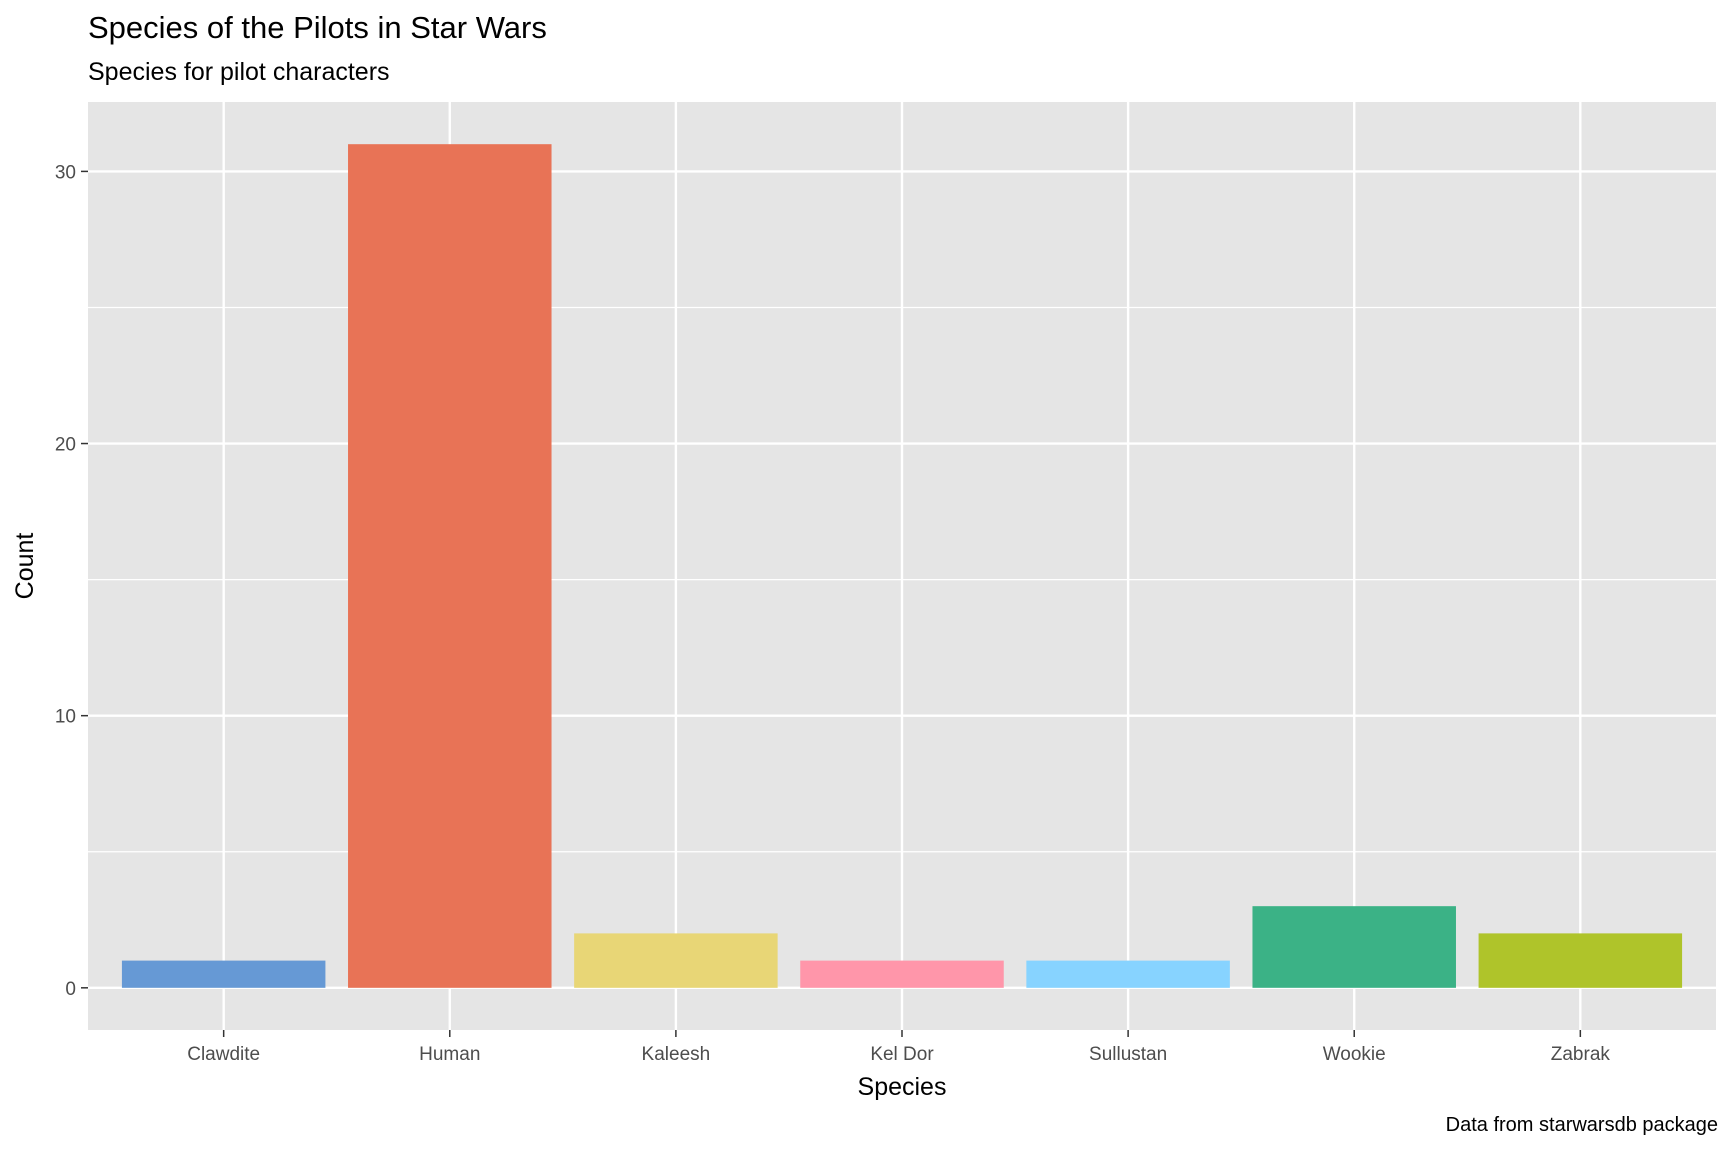  Describe the element at coordinates (1354, 1054) in the screenshot. I see `x-tick-label: Wookie` at that location.